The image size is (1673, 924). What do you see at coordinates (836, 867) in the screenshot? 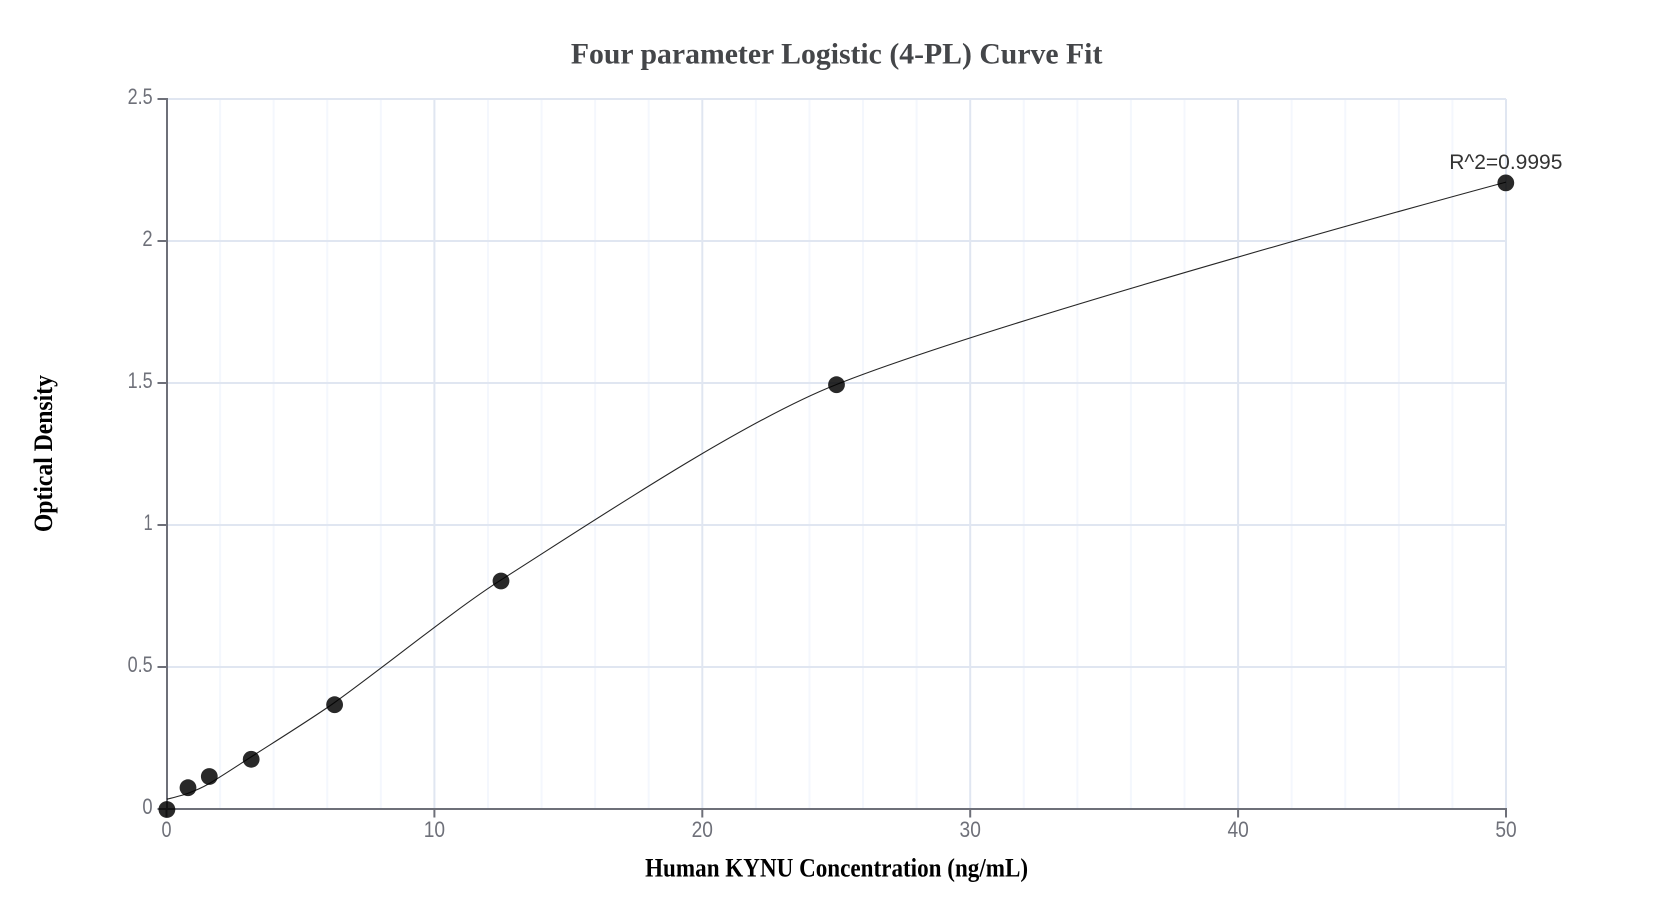
I see `svg-text:Human KYNU Concentration (ng/m: Human KYNU Concentration (ng/mL)` at bounding box center [836, 867].